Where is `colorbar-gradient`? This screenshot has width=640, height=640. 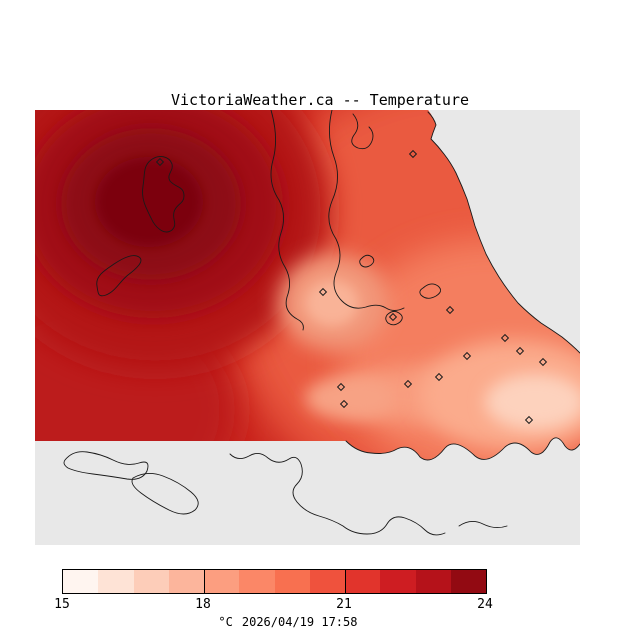
colorbar-gradient is located at coordinates (274, 581).